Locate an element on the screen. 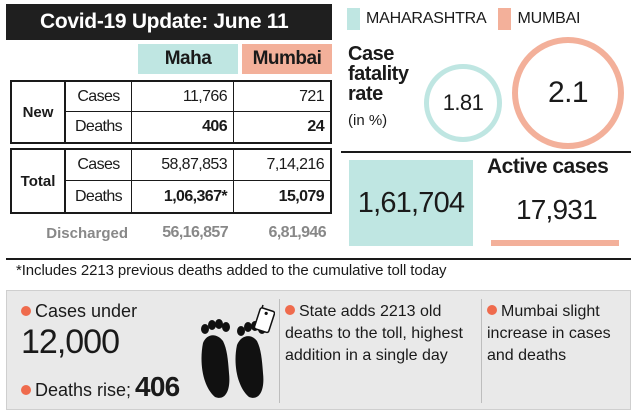 Image resolution: width=635 pixels, height=414 pixels. active-cases-title: Active cases is located at coordinates (548, 166).